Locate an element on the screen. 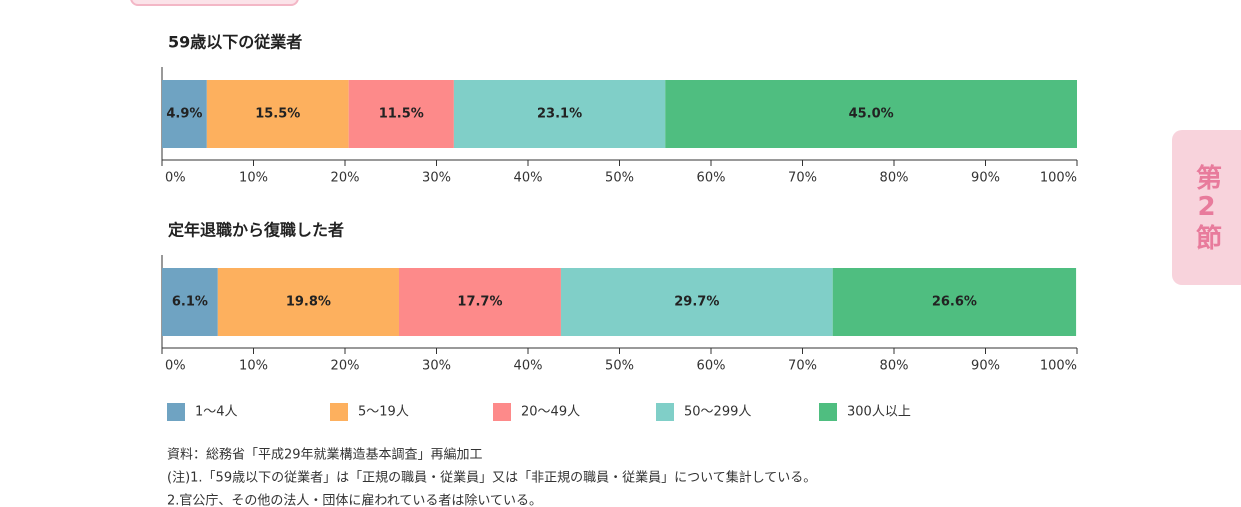 The width and height of the screenshot is (1241, 507). legend-label: 300人以上 is located at coordinates (879, 412).